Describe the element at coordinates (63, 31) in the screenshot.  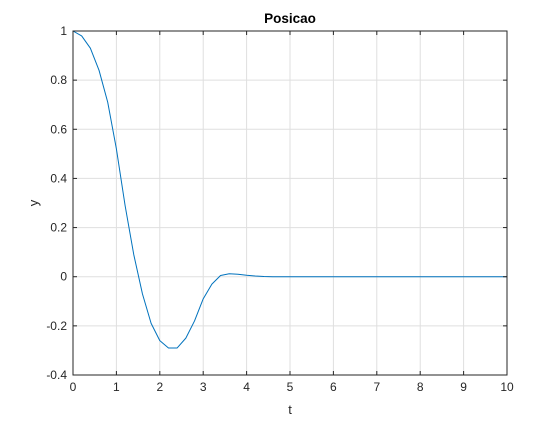
I see `y-tick-label: 1` at that location.